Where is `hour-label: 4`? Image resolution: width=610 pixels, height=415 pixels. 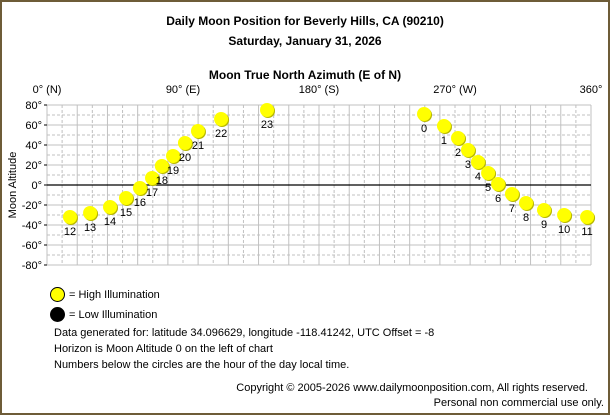
hour-label: 4 is located at coordinates (478, 177).